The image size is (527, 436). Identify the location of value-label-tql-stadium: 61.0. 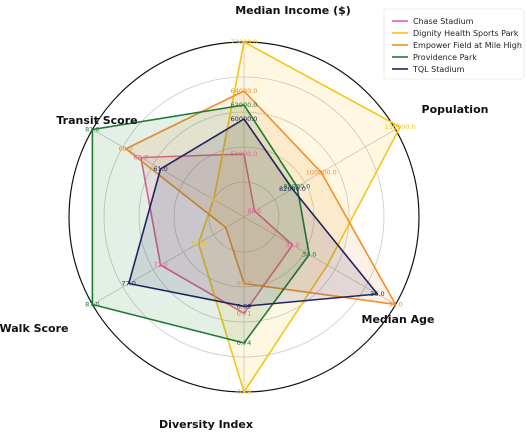
(160, 169).